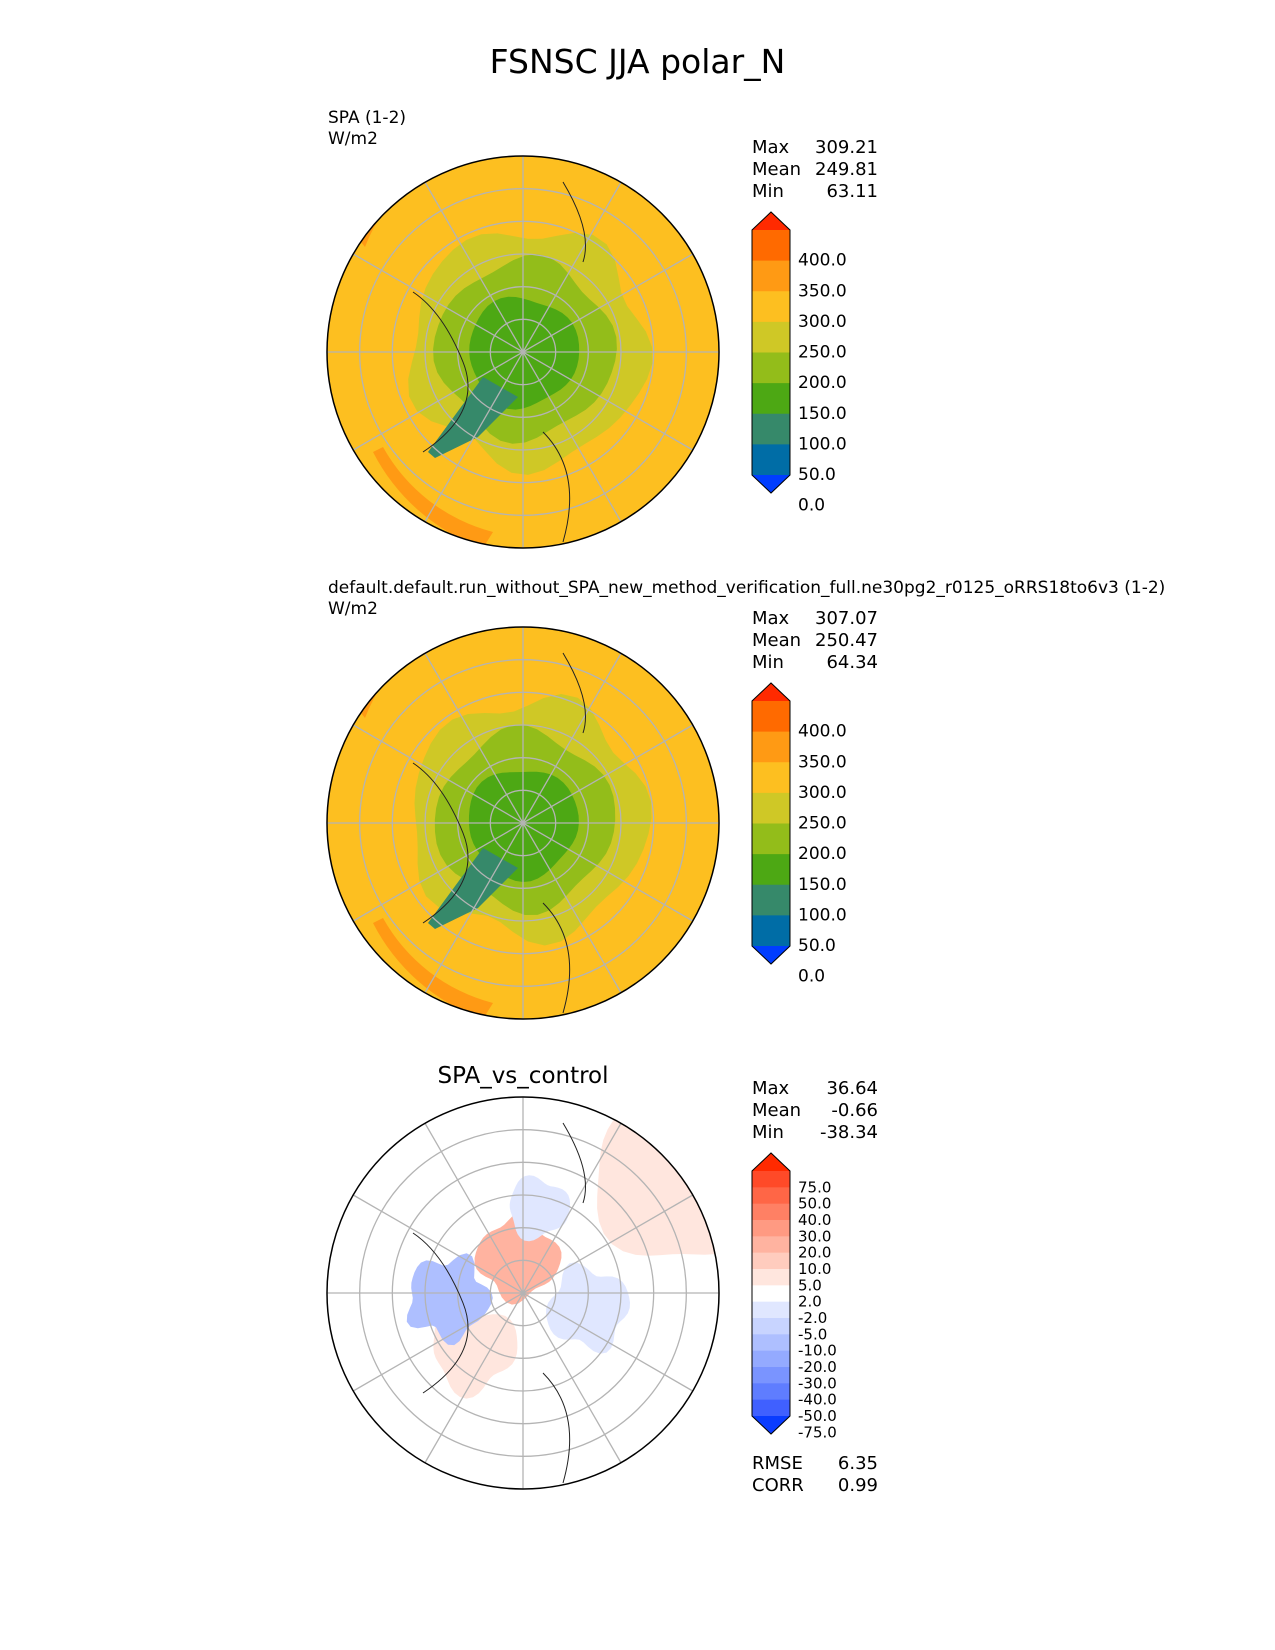 This screenshot has height=1650, width=1275. What do you see at coordinates (857, 1485) in the screenshot?
I see `metric-value: 0.99` at bounding box center [857, 1485].